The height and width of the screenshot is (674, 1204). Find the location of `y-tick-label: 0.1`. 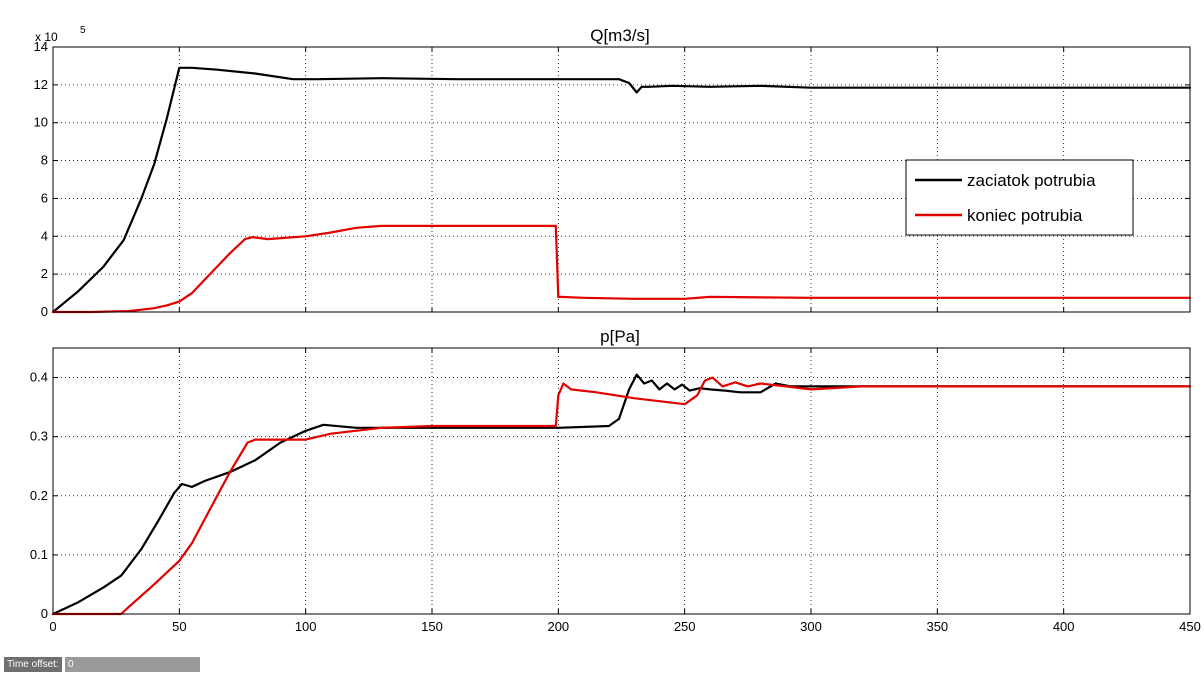

y-tick-label: 0.1 is located at coordinates (39, 554).